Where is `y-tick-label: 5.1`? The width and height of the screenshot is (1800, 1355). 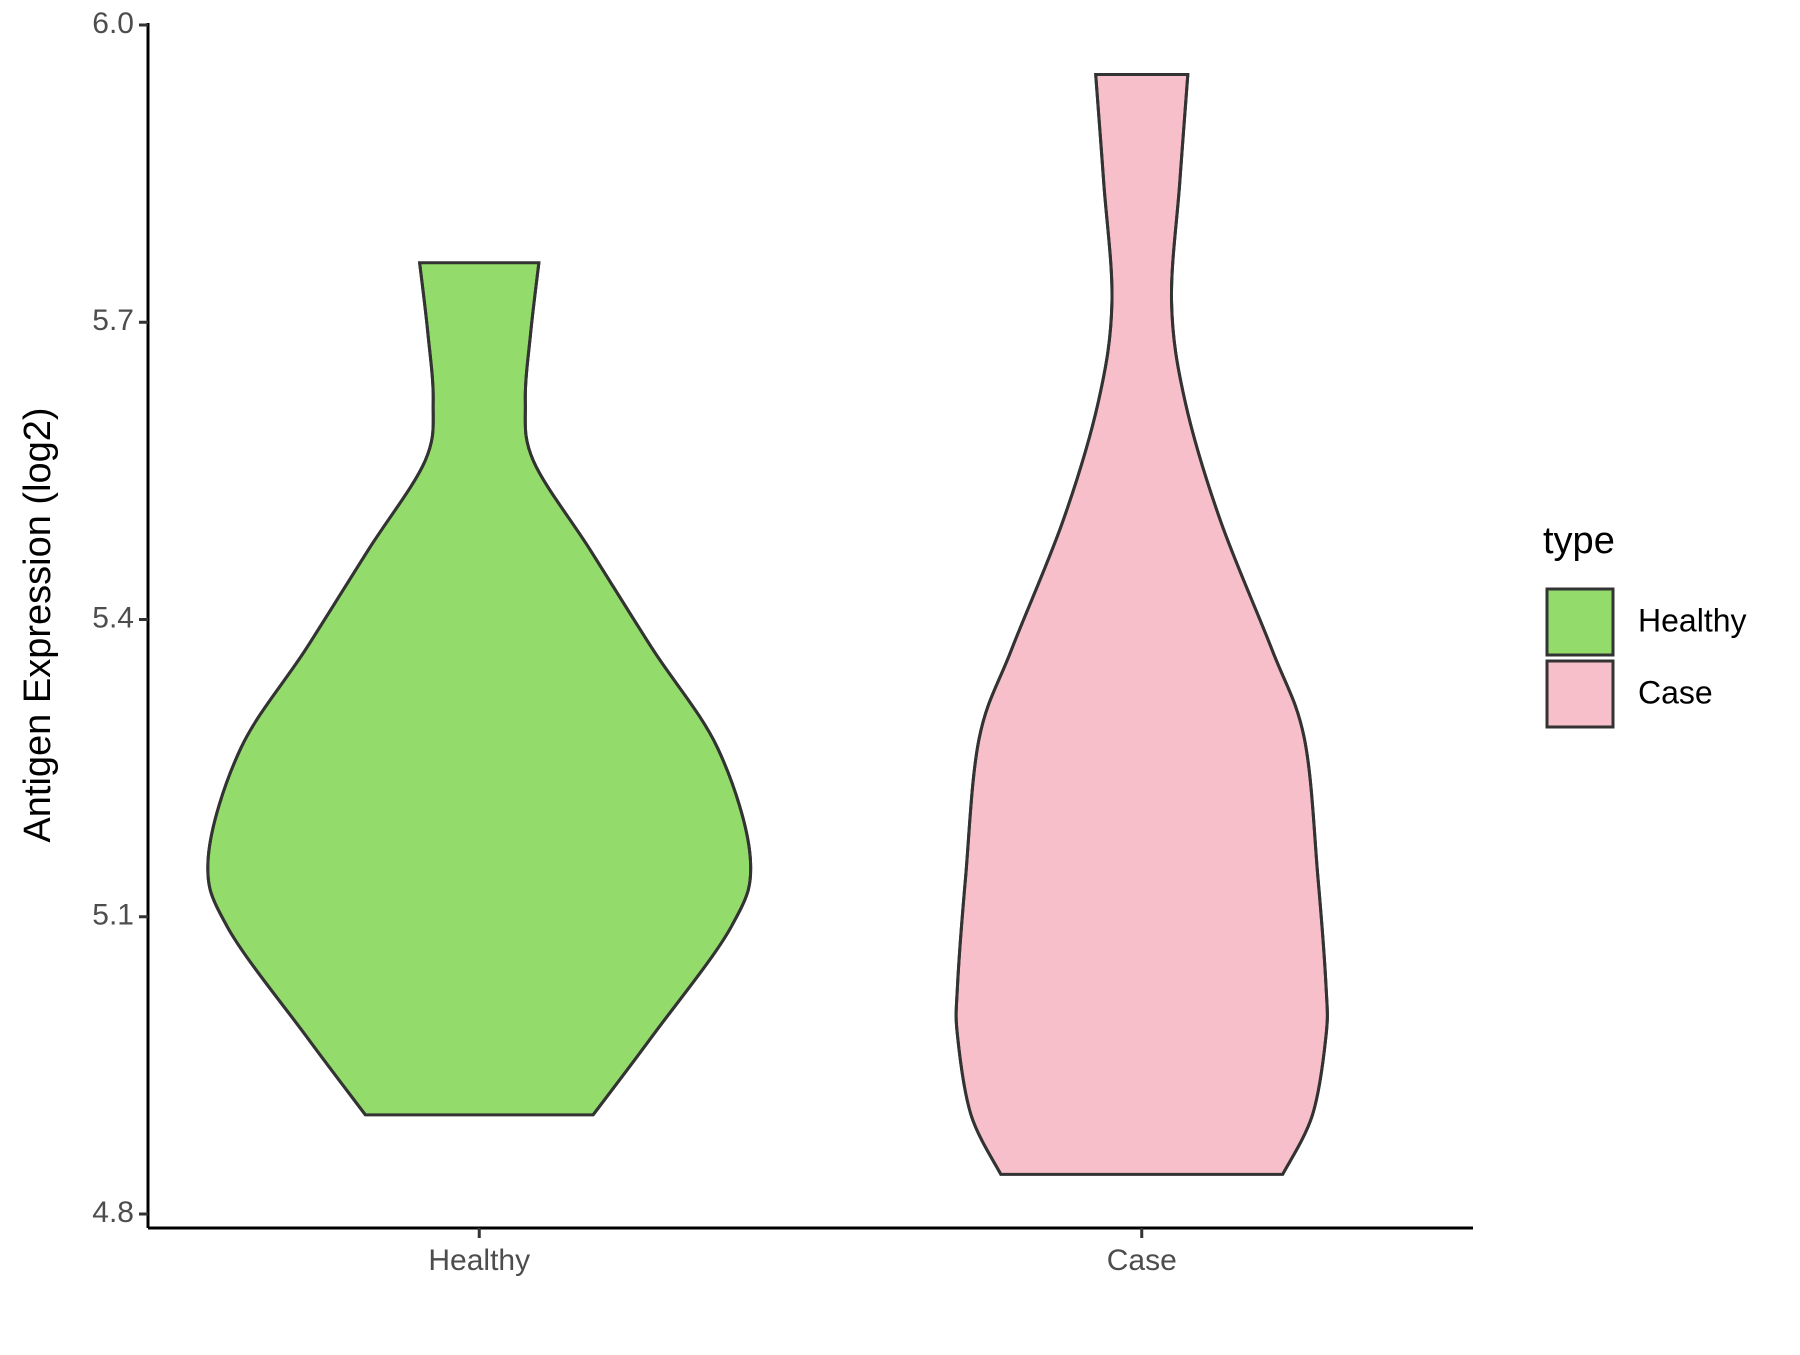 y-tick-label: 5.1 is located at coordinates (113, 915).